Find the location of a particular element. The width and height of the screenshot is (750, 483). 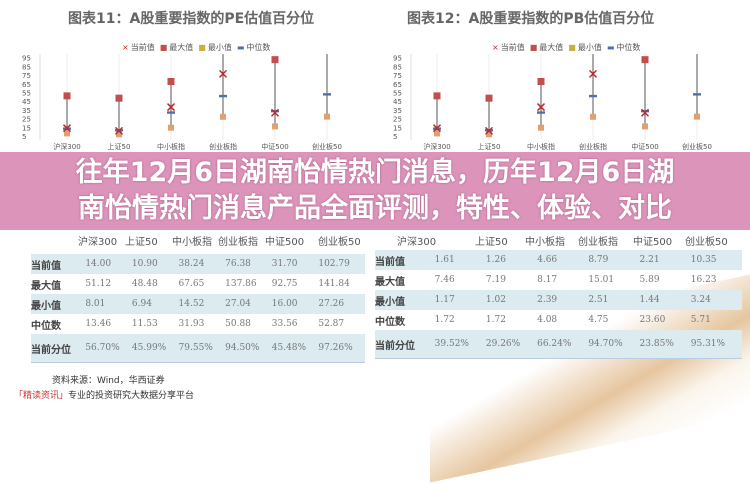

table-row: 中位数 13.46 11.53 31.93 50.88 33.56 52.87 is located at coordinates (198, 324).